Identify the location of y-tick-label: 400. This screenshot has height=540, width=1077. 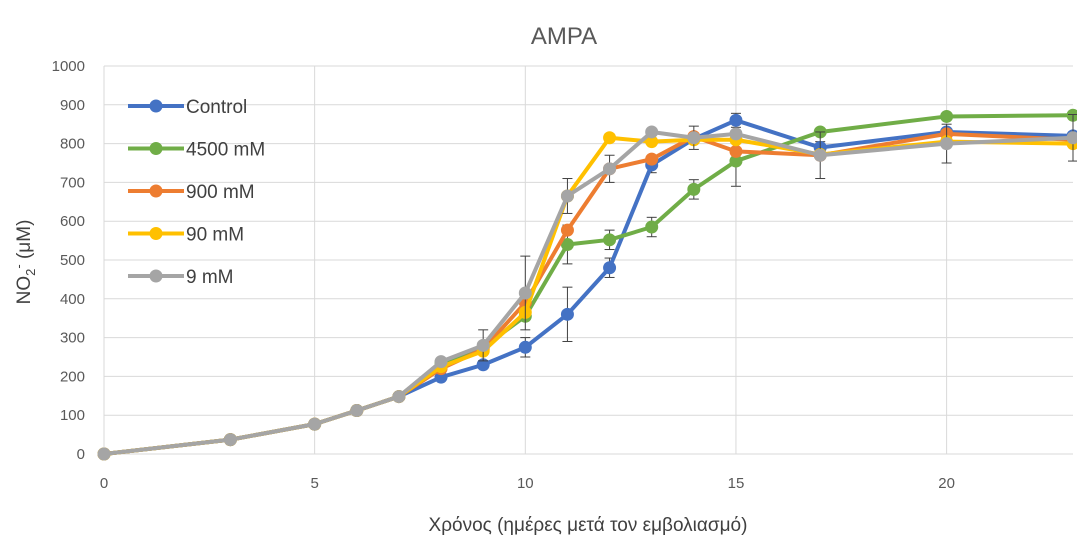
(72, 299).